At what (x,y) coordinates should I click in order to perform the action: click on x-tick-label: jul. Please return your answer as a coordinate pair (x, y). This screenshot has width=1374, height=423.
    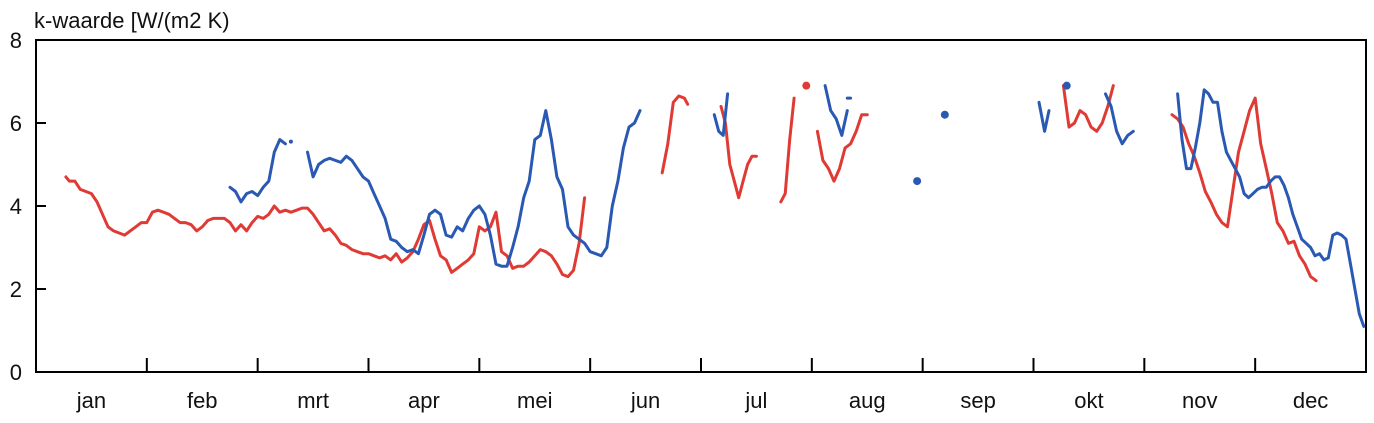
    Looking at the image, I should click on (755, 400).